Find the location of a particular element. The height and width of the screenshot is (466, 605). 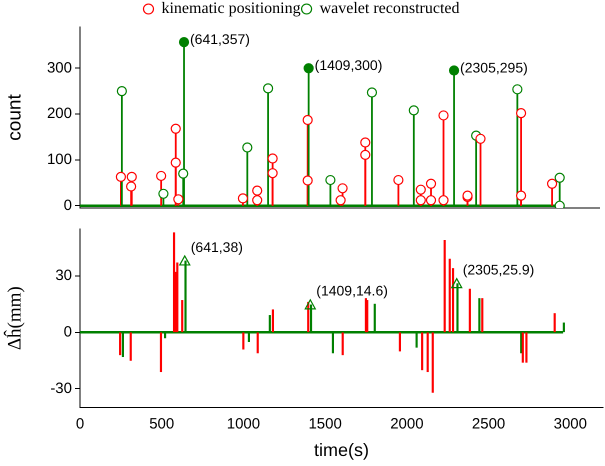

annotation: (1409,300) is located at coordinates (348, 65).